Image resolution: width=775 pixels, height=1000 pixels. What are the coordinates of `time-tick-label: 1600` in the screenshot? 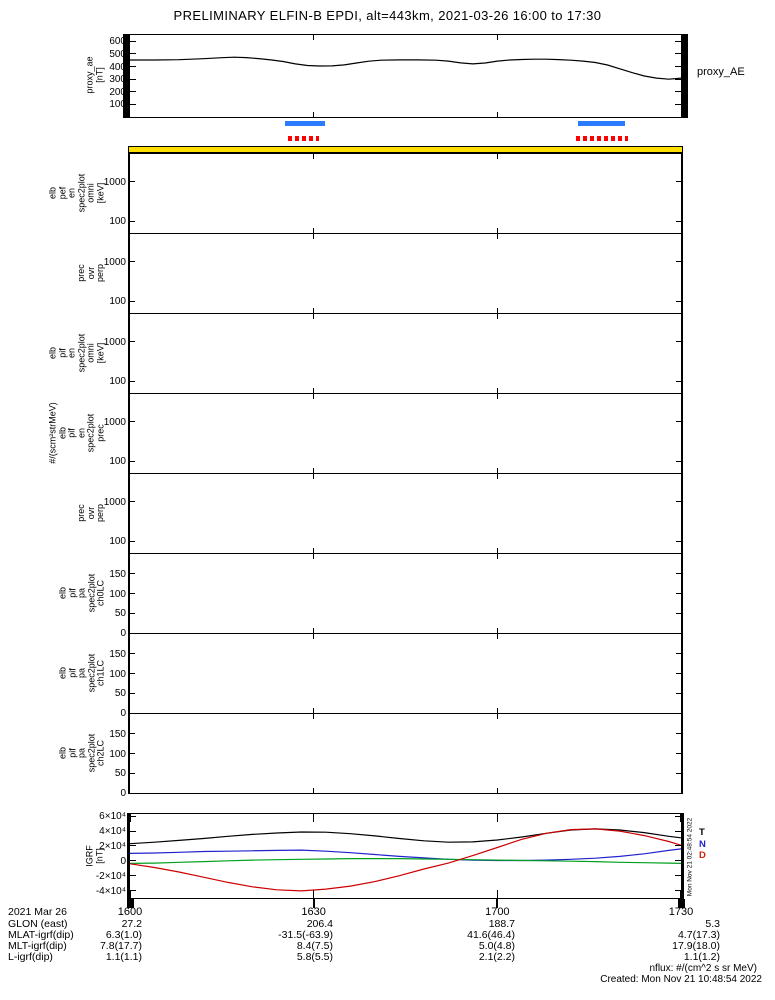 It's located at (130, 912).